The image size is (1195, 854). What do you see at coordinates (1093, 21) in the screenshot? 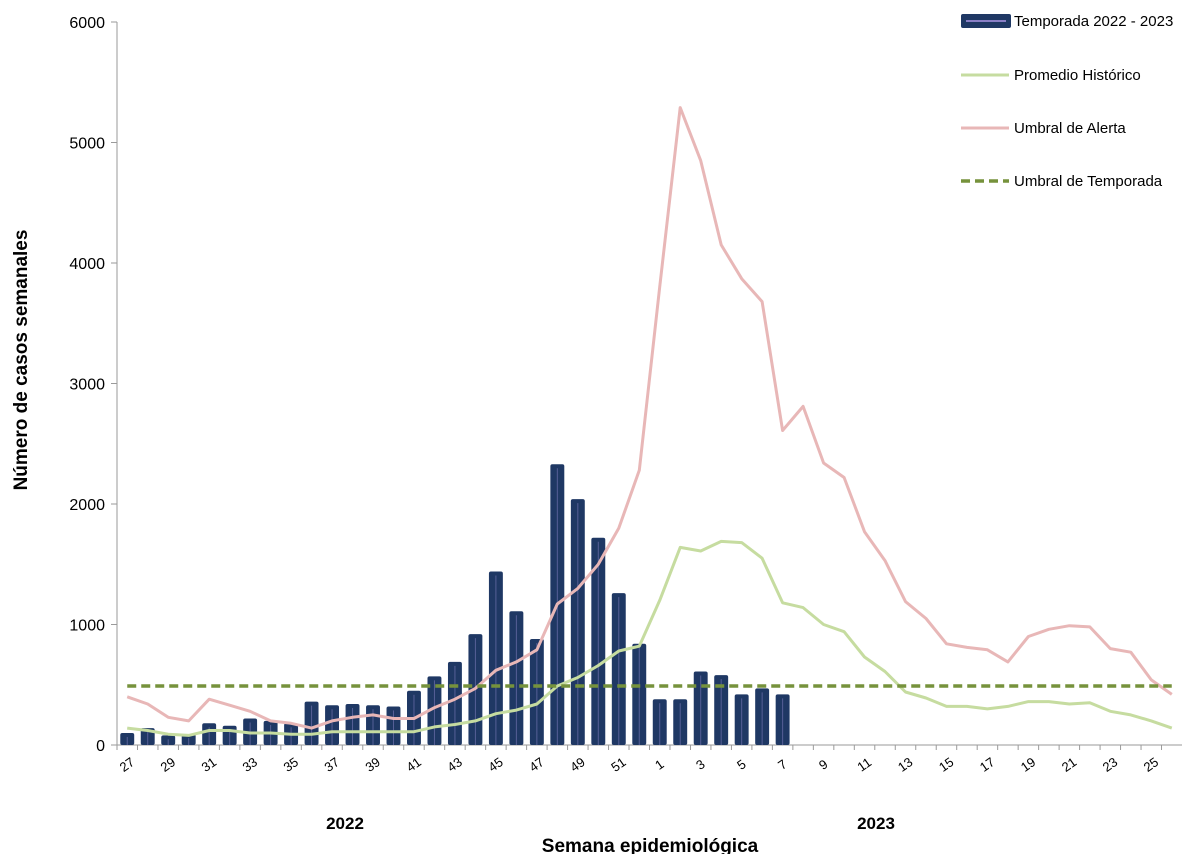
I see `legend-label-temporada: Temporada 2022 - 2023` at bounding box center [1093, 21].